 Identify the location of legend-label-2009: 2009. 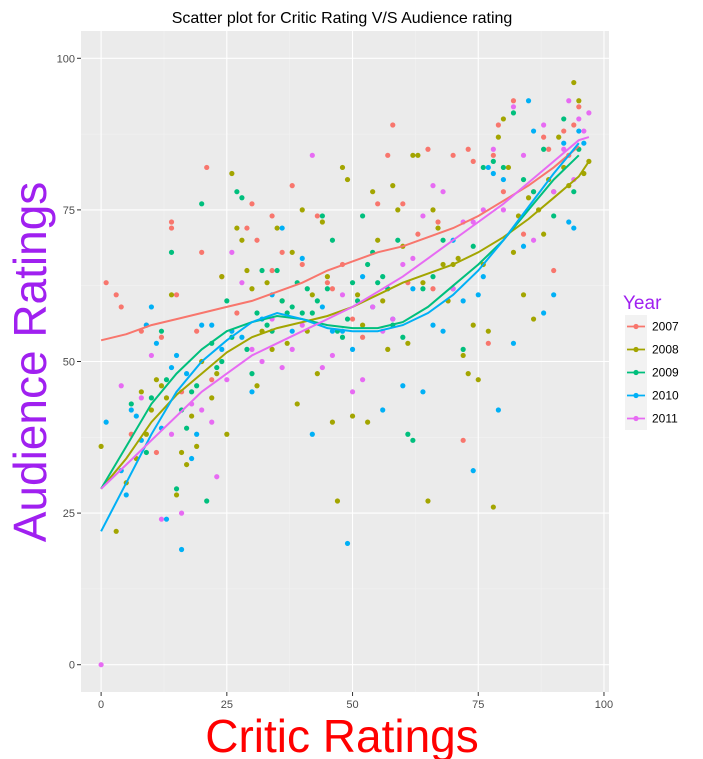
(665, 373).